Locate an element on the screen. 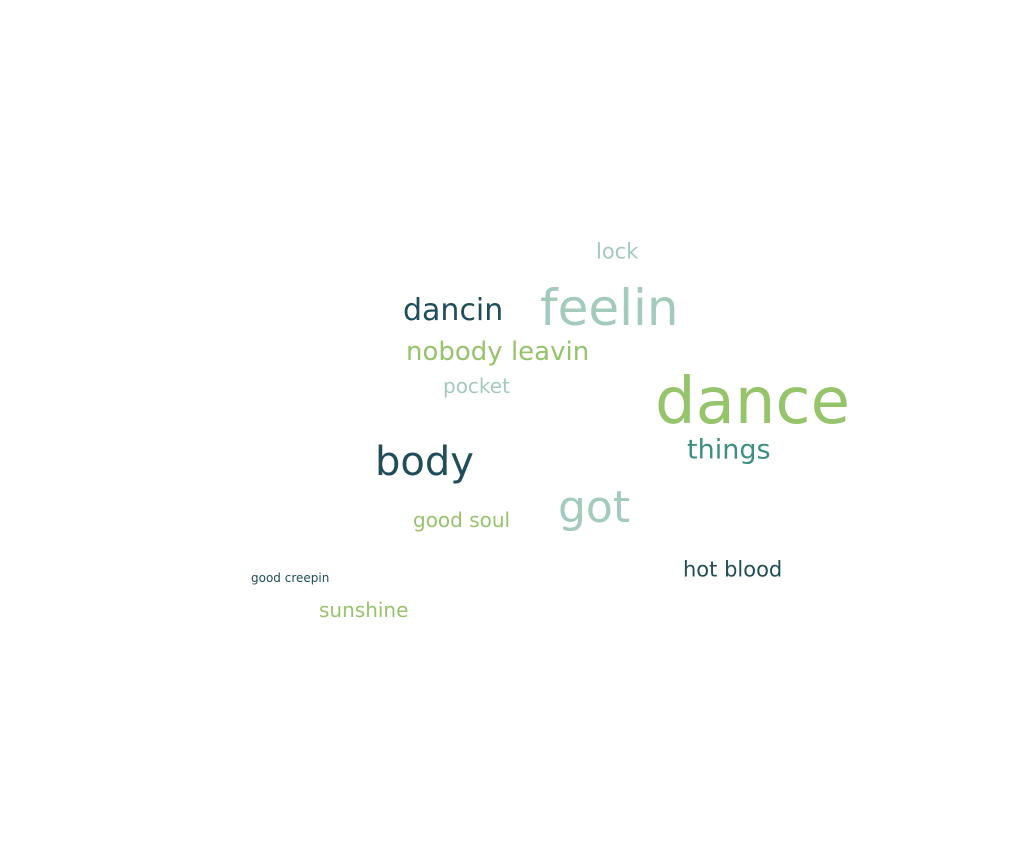 Image resolution: width=1012 pixels, height=845 pixels. word-feelin: feelin is located at coordinates (609, 308).